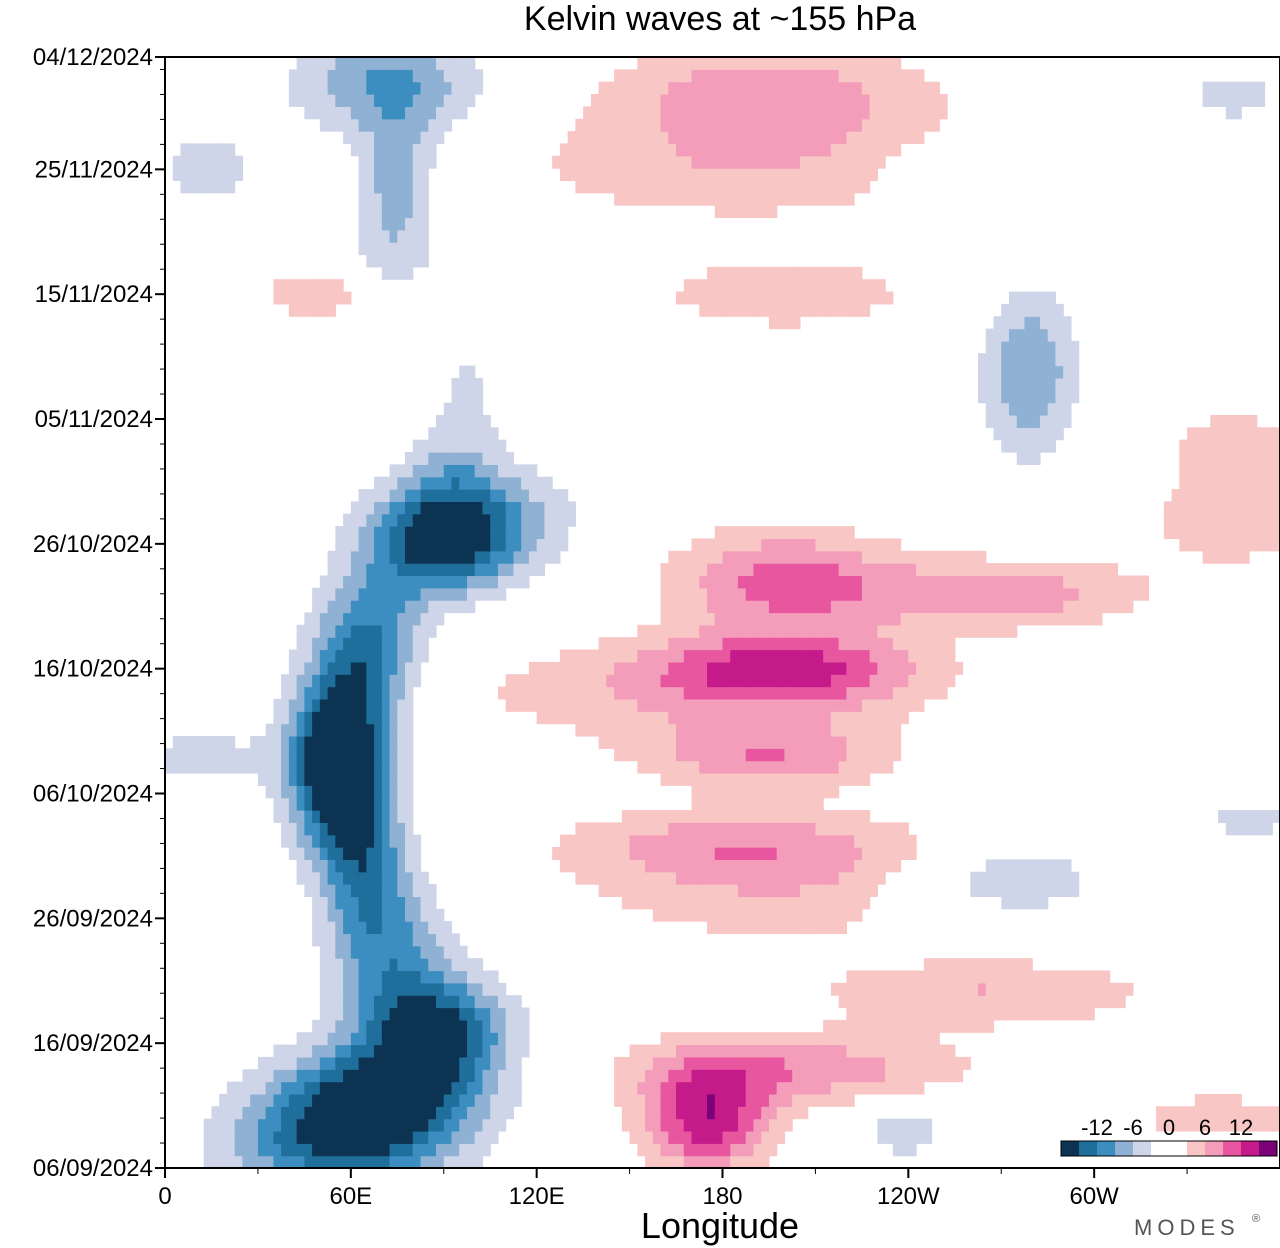  Describe the element at coordinates (1106, 1148) in the screenshot. I see `colorbar-swatch` at that location.